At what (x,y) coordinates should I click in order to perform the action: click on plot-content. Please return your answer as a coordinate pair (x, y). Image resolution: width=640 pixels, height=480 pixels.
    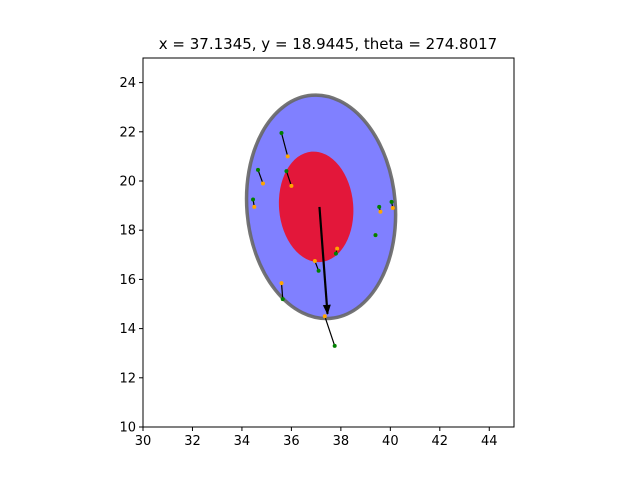
    Looking at the image, I should click on (321, 220).